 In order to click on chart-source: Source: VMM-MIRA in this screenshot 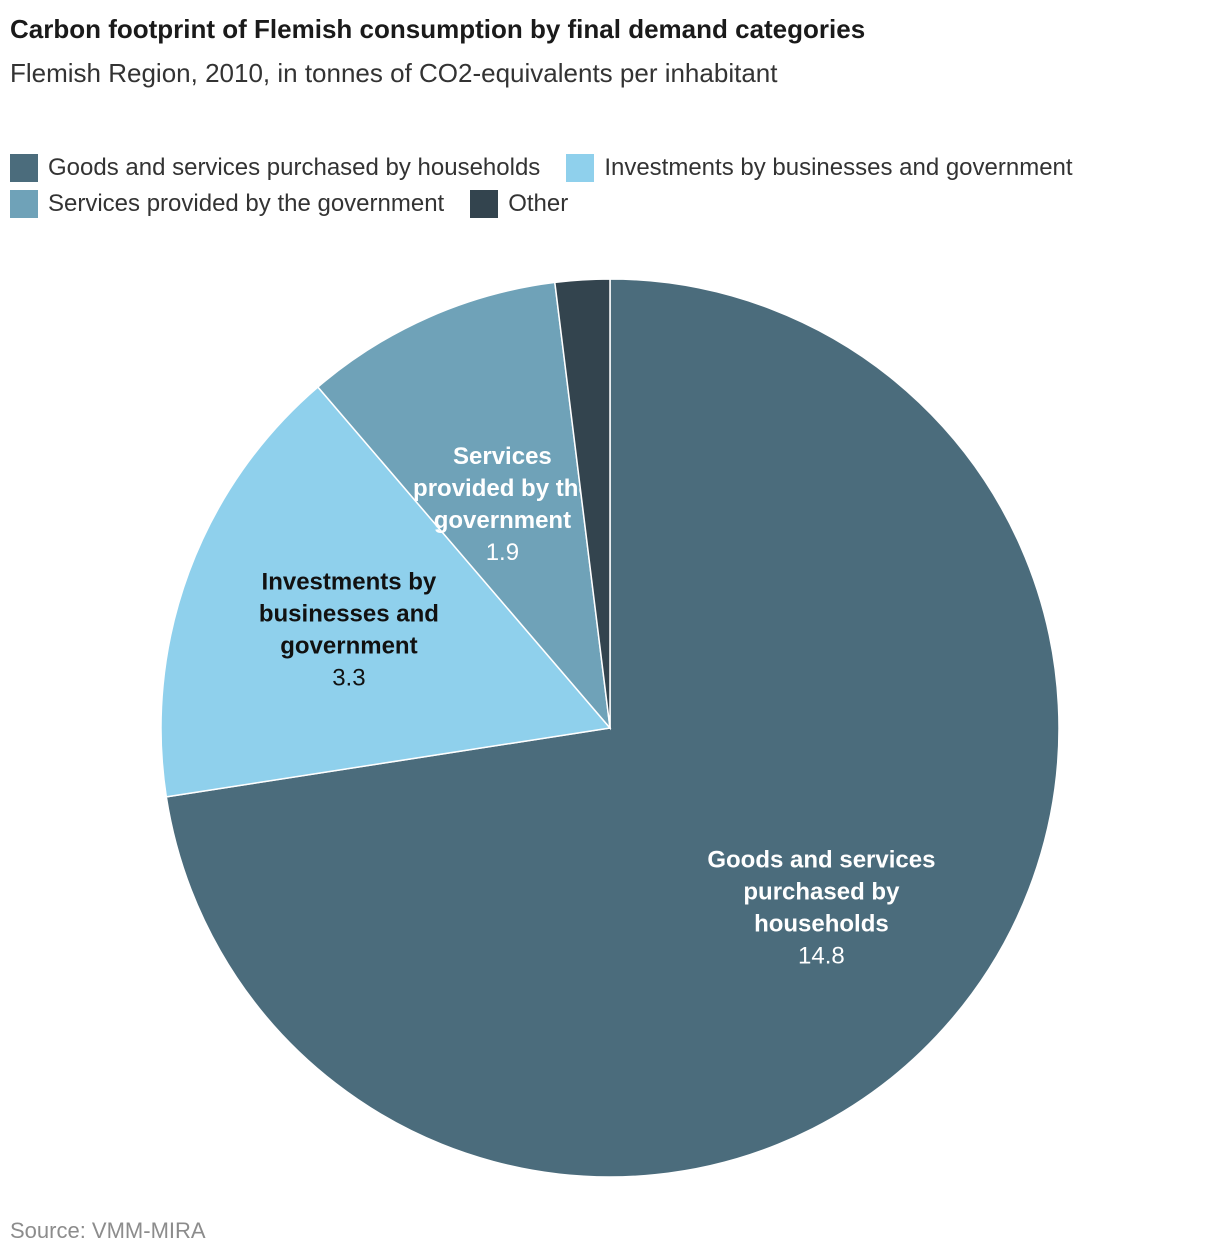, I will do `click(108, 1230)`.